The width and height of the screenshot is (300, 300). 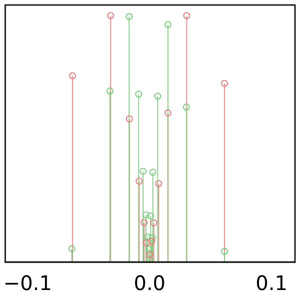 What do you see at coordinates (150, 283) in the screenshot?
I see `x-tick-label: 0.0` at bounding box center [150, 283].